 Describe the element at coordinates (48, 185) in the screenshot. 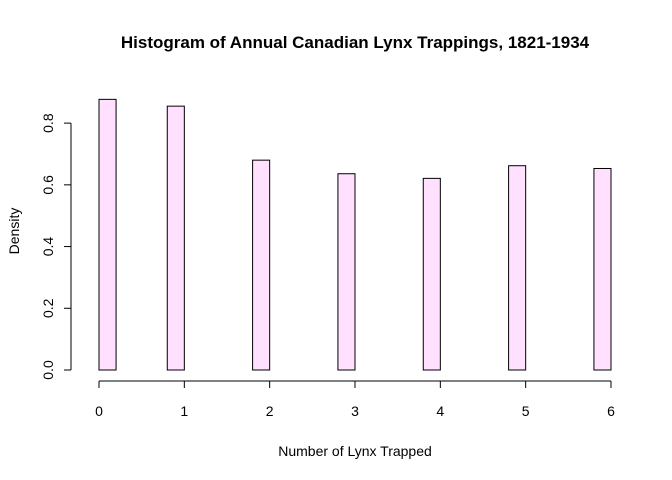

I see `y-tick-label-3: 0.6` at that location.